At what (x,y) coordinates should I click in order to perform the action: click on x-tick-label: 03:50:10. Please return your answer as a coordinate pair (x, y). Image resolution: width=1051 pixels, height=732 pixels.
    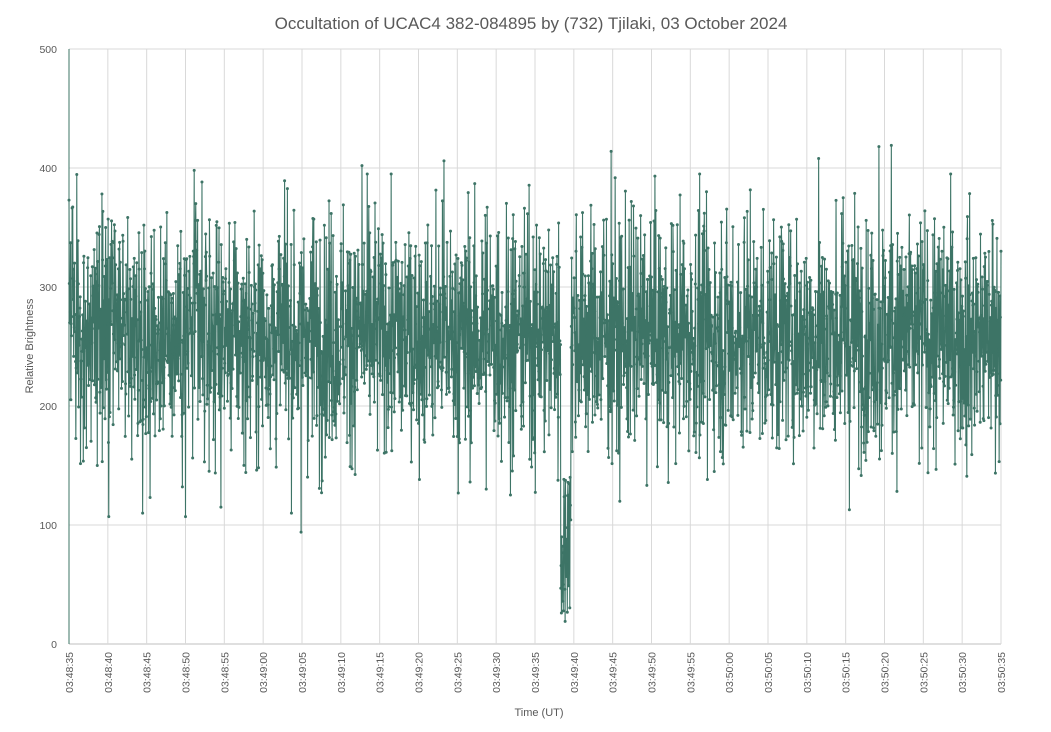
    Looking at the image, I should click on (808, 672).